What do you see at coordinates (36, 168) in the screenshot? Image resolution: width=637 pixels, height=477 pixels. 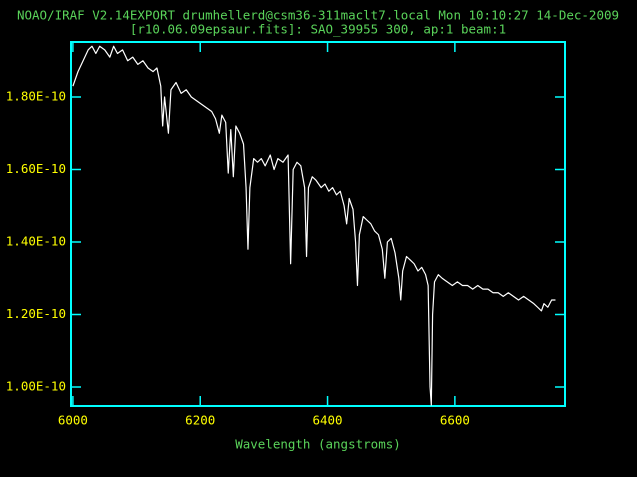 I see `y-tick-label: 1.60E-10` at bounding box center [36, 168].